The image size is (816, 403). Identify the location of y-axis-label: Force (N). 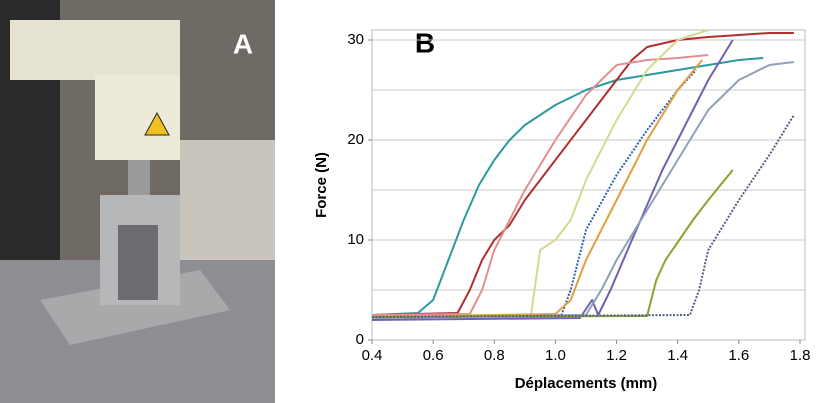
(321, 185).